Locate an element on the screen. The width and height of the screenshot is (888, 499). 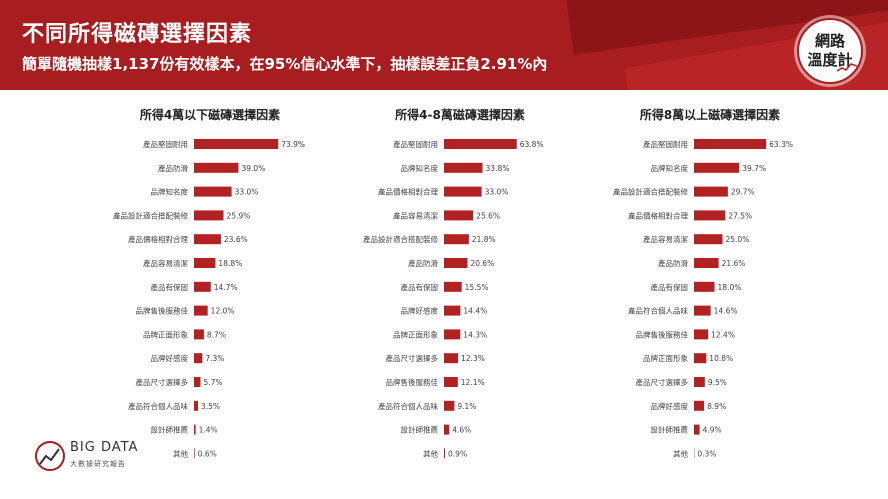
value-label: 10.8% is located at coordinates (721, 358).